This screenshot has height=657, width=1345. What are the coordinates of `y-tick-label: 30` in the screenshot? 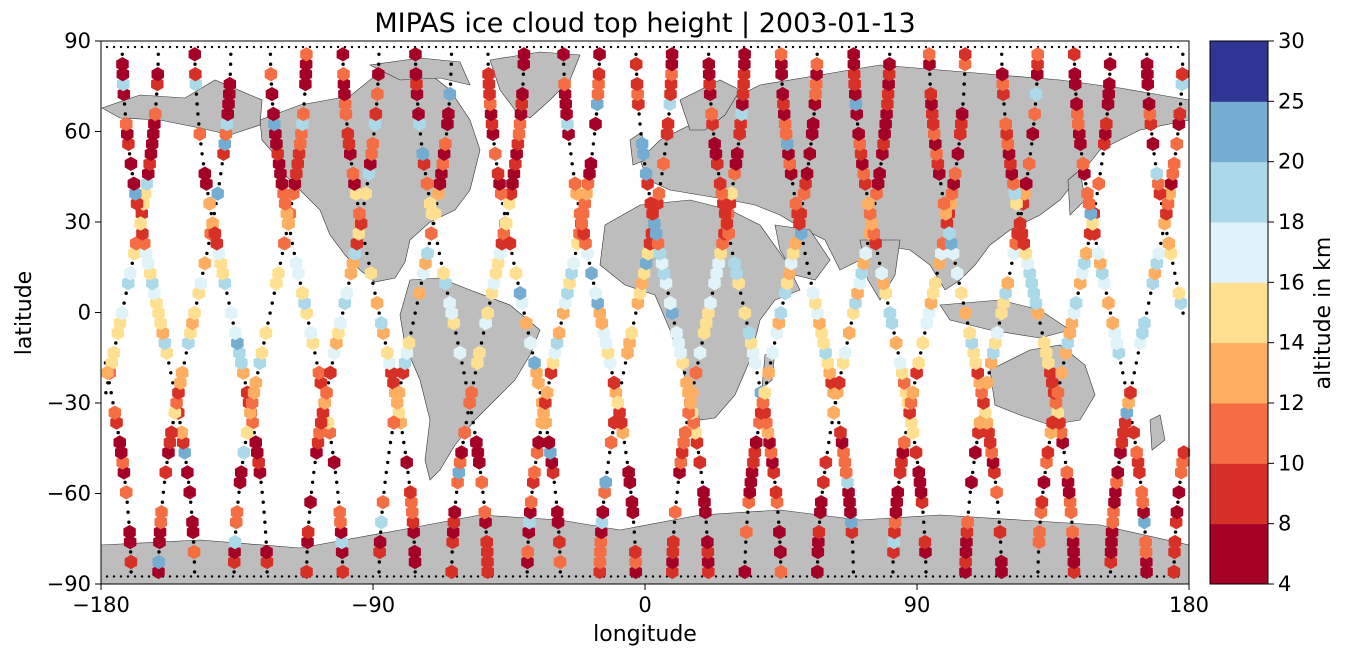 It's located at (77, 222).